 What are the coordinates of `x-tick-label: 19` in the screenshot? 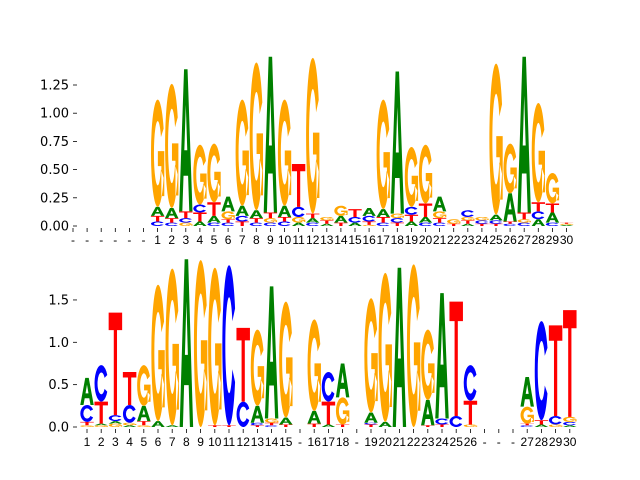 It's located at (412, 240).